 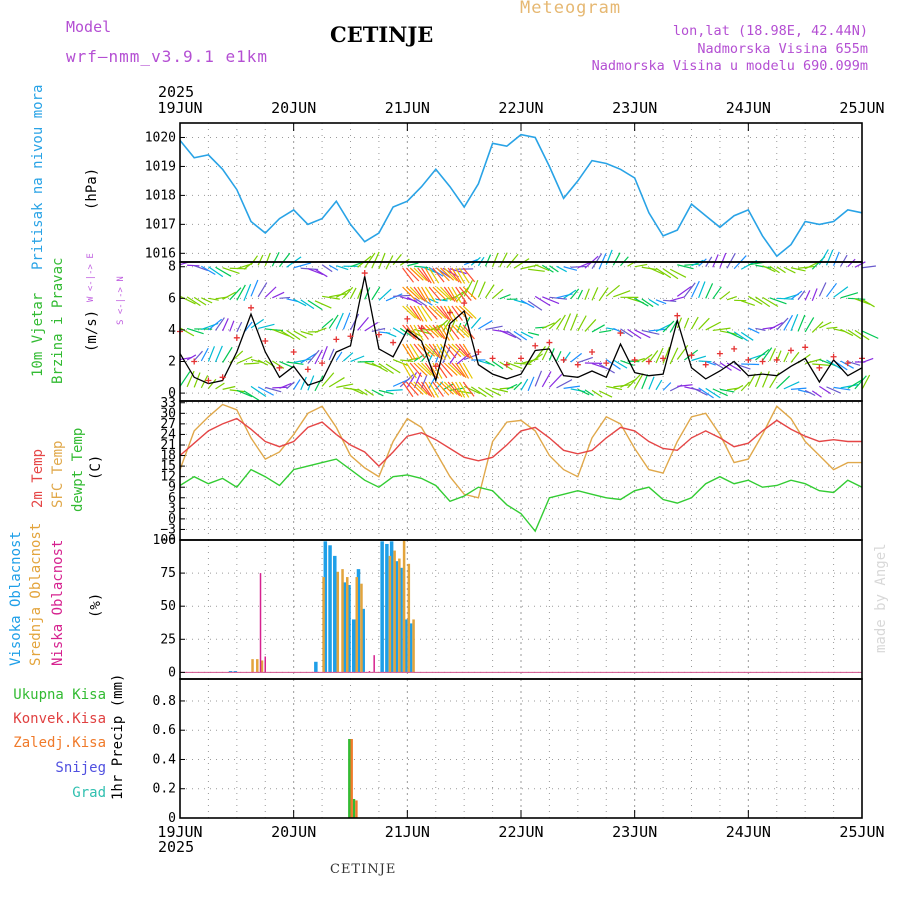 What do you see at coordinates (260, 623) in the screenshot?
I see `cloud-bar-low` at bounding box center [260, 623].